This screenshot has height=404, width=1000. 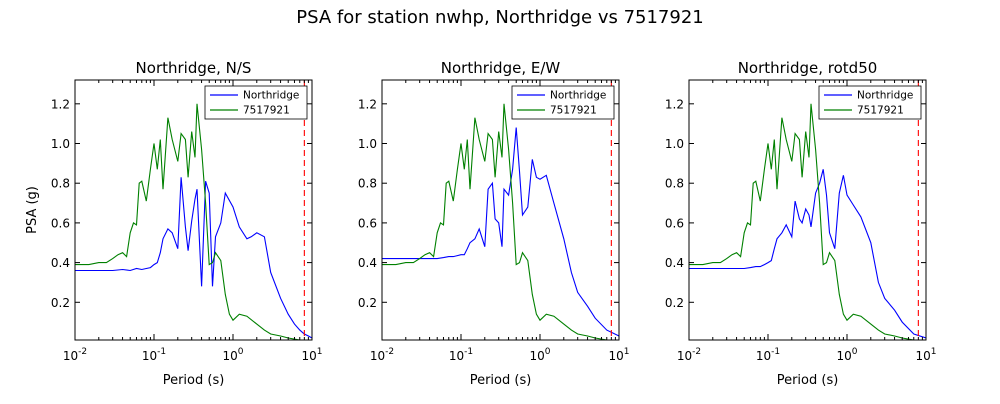 What do you see at coordinates (808, 68) in the screenshot?
I see `subplot-title: Northridge, rotd50` at bounding box center [808, 68].